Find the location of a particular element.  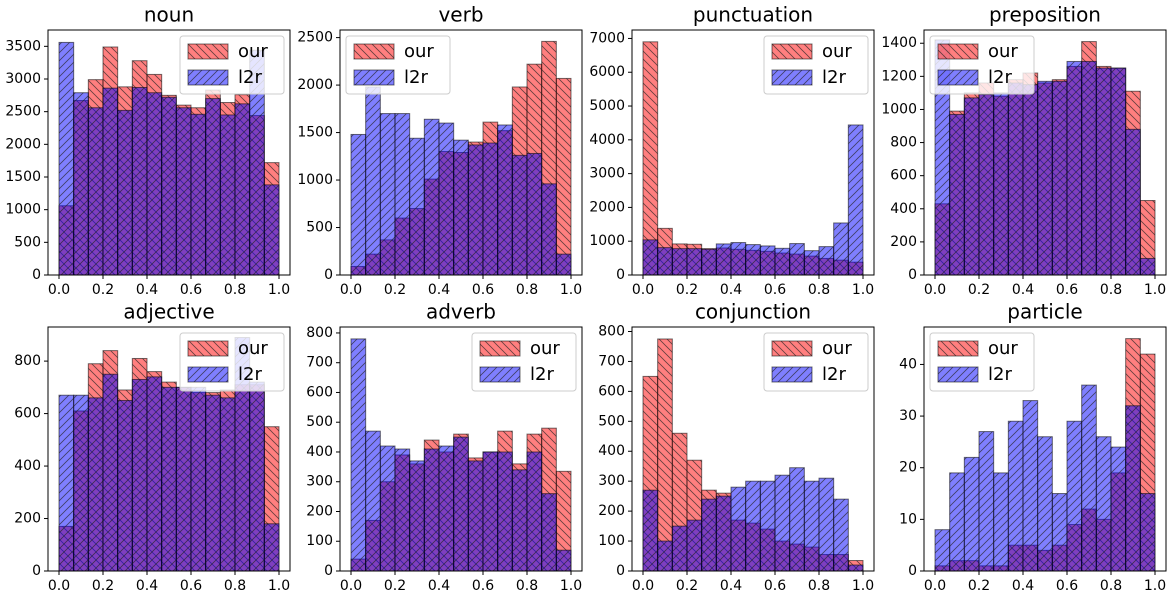

legend-label: l2r is located at coordinates (542, 374).